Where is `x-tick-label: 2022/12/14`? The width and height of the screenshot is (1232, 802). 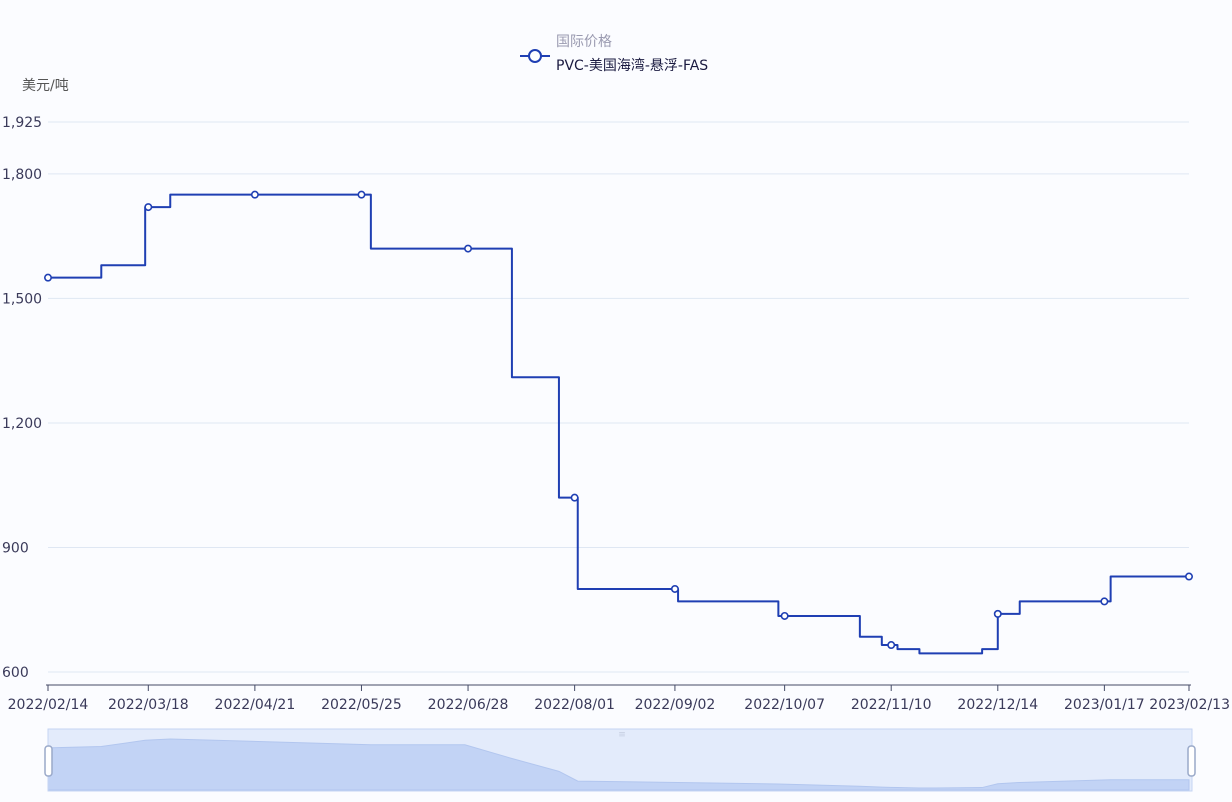 x-tick-label: 2022/12/14 is located at coordinates (997, 705).